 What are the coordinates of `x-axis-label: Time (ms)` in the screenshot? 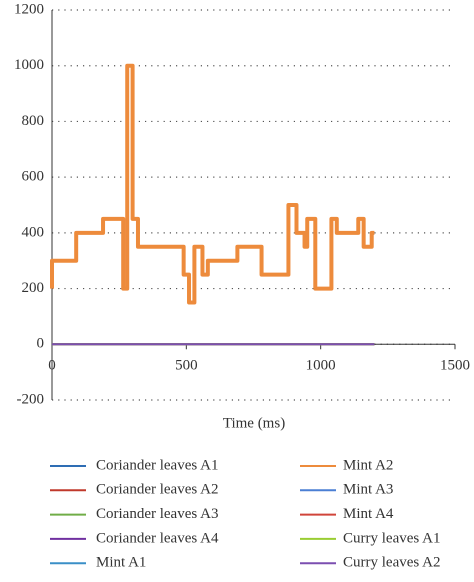 It's located at (254, 423).